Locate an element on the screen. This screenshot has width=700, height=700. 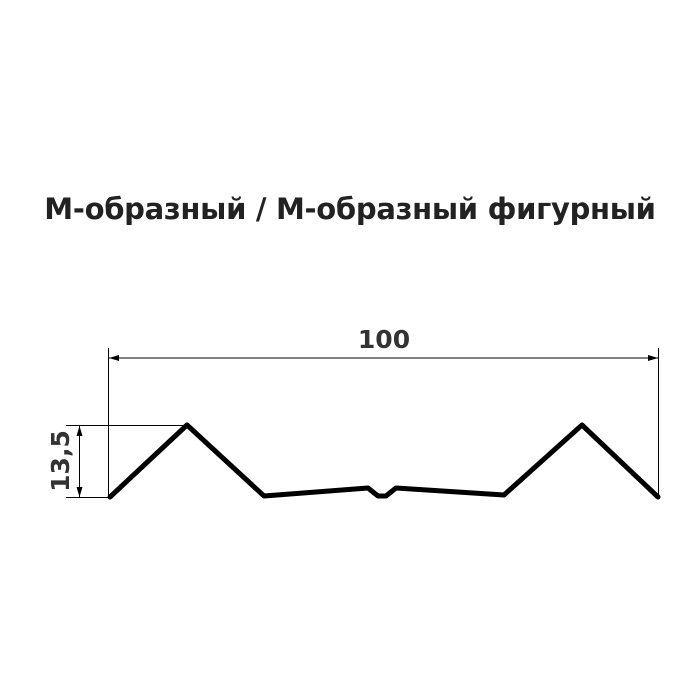
width-label: 100 is located at coordinates (384, 339).